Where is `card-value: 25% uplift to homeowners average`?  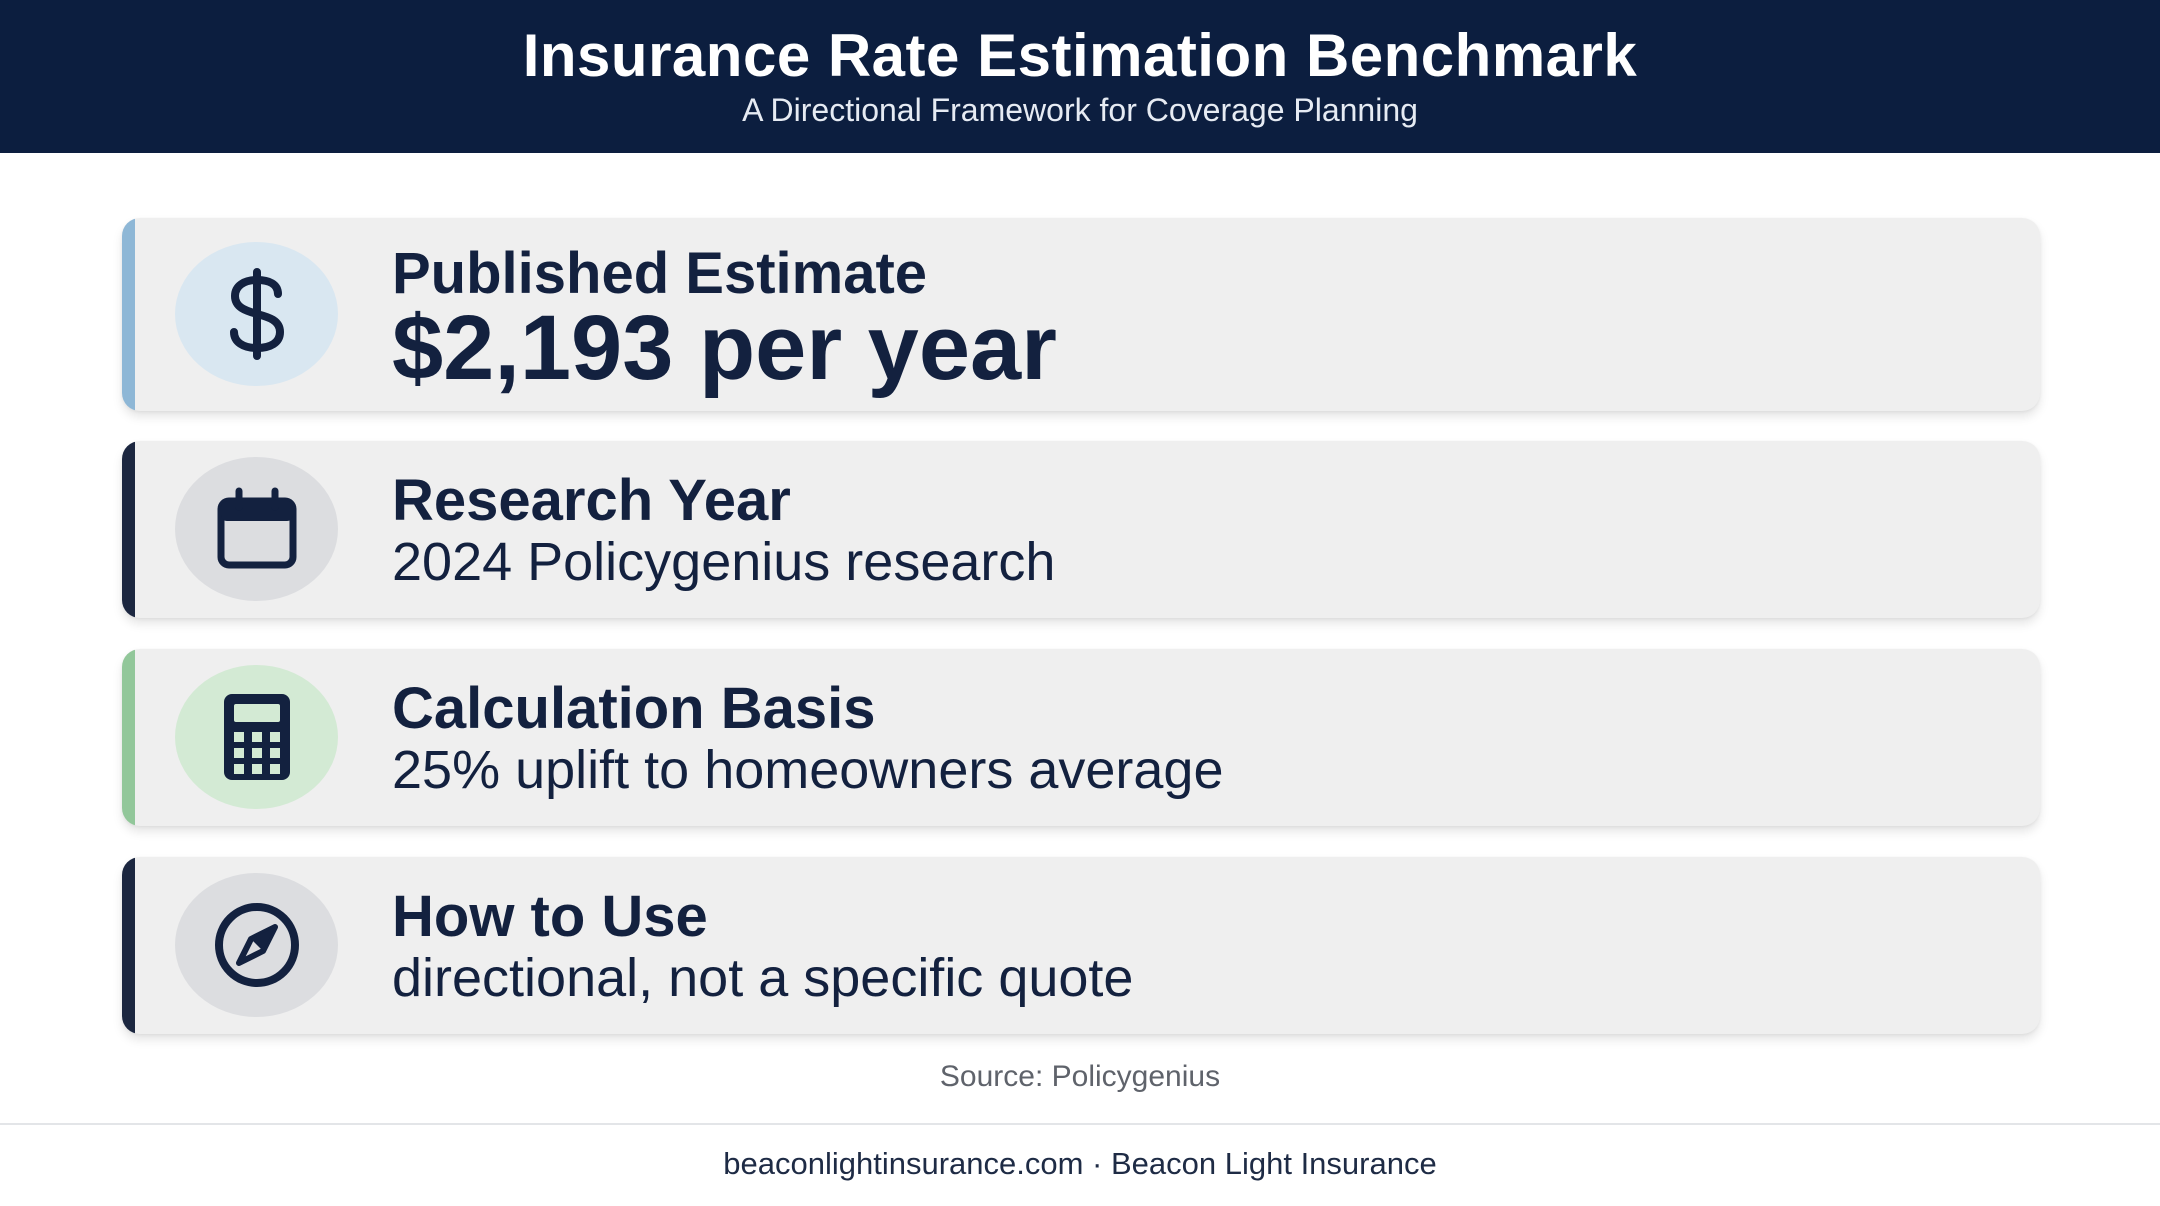
card-value: 25% uplift to homeowners average is located at coordinates (808, 770).